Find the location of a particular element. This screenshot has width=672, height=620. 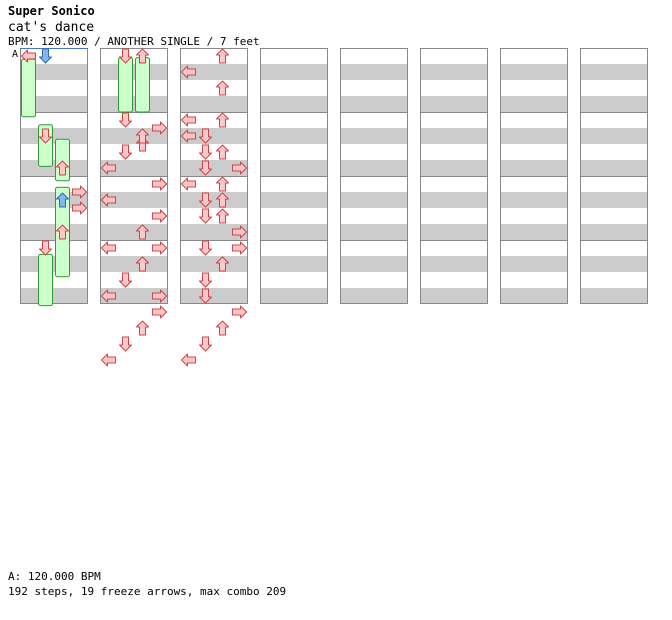

song-title: cat's dance is located at coordinates (51, 27).